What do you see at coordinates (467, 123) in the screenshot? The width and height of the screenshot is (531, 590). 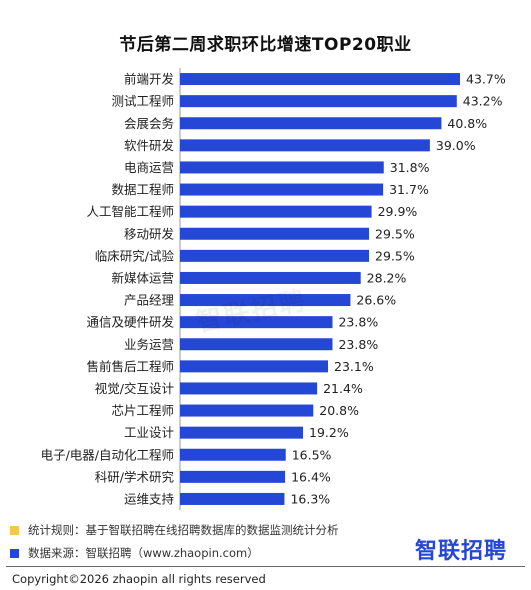 I see `value-label: 40.8%` at bounding box center [467, 123].